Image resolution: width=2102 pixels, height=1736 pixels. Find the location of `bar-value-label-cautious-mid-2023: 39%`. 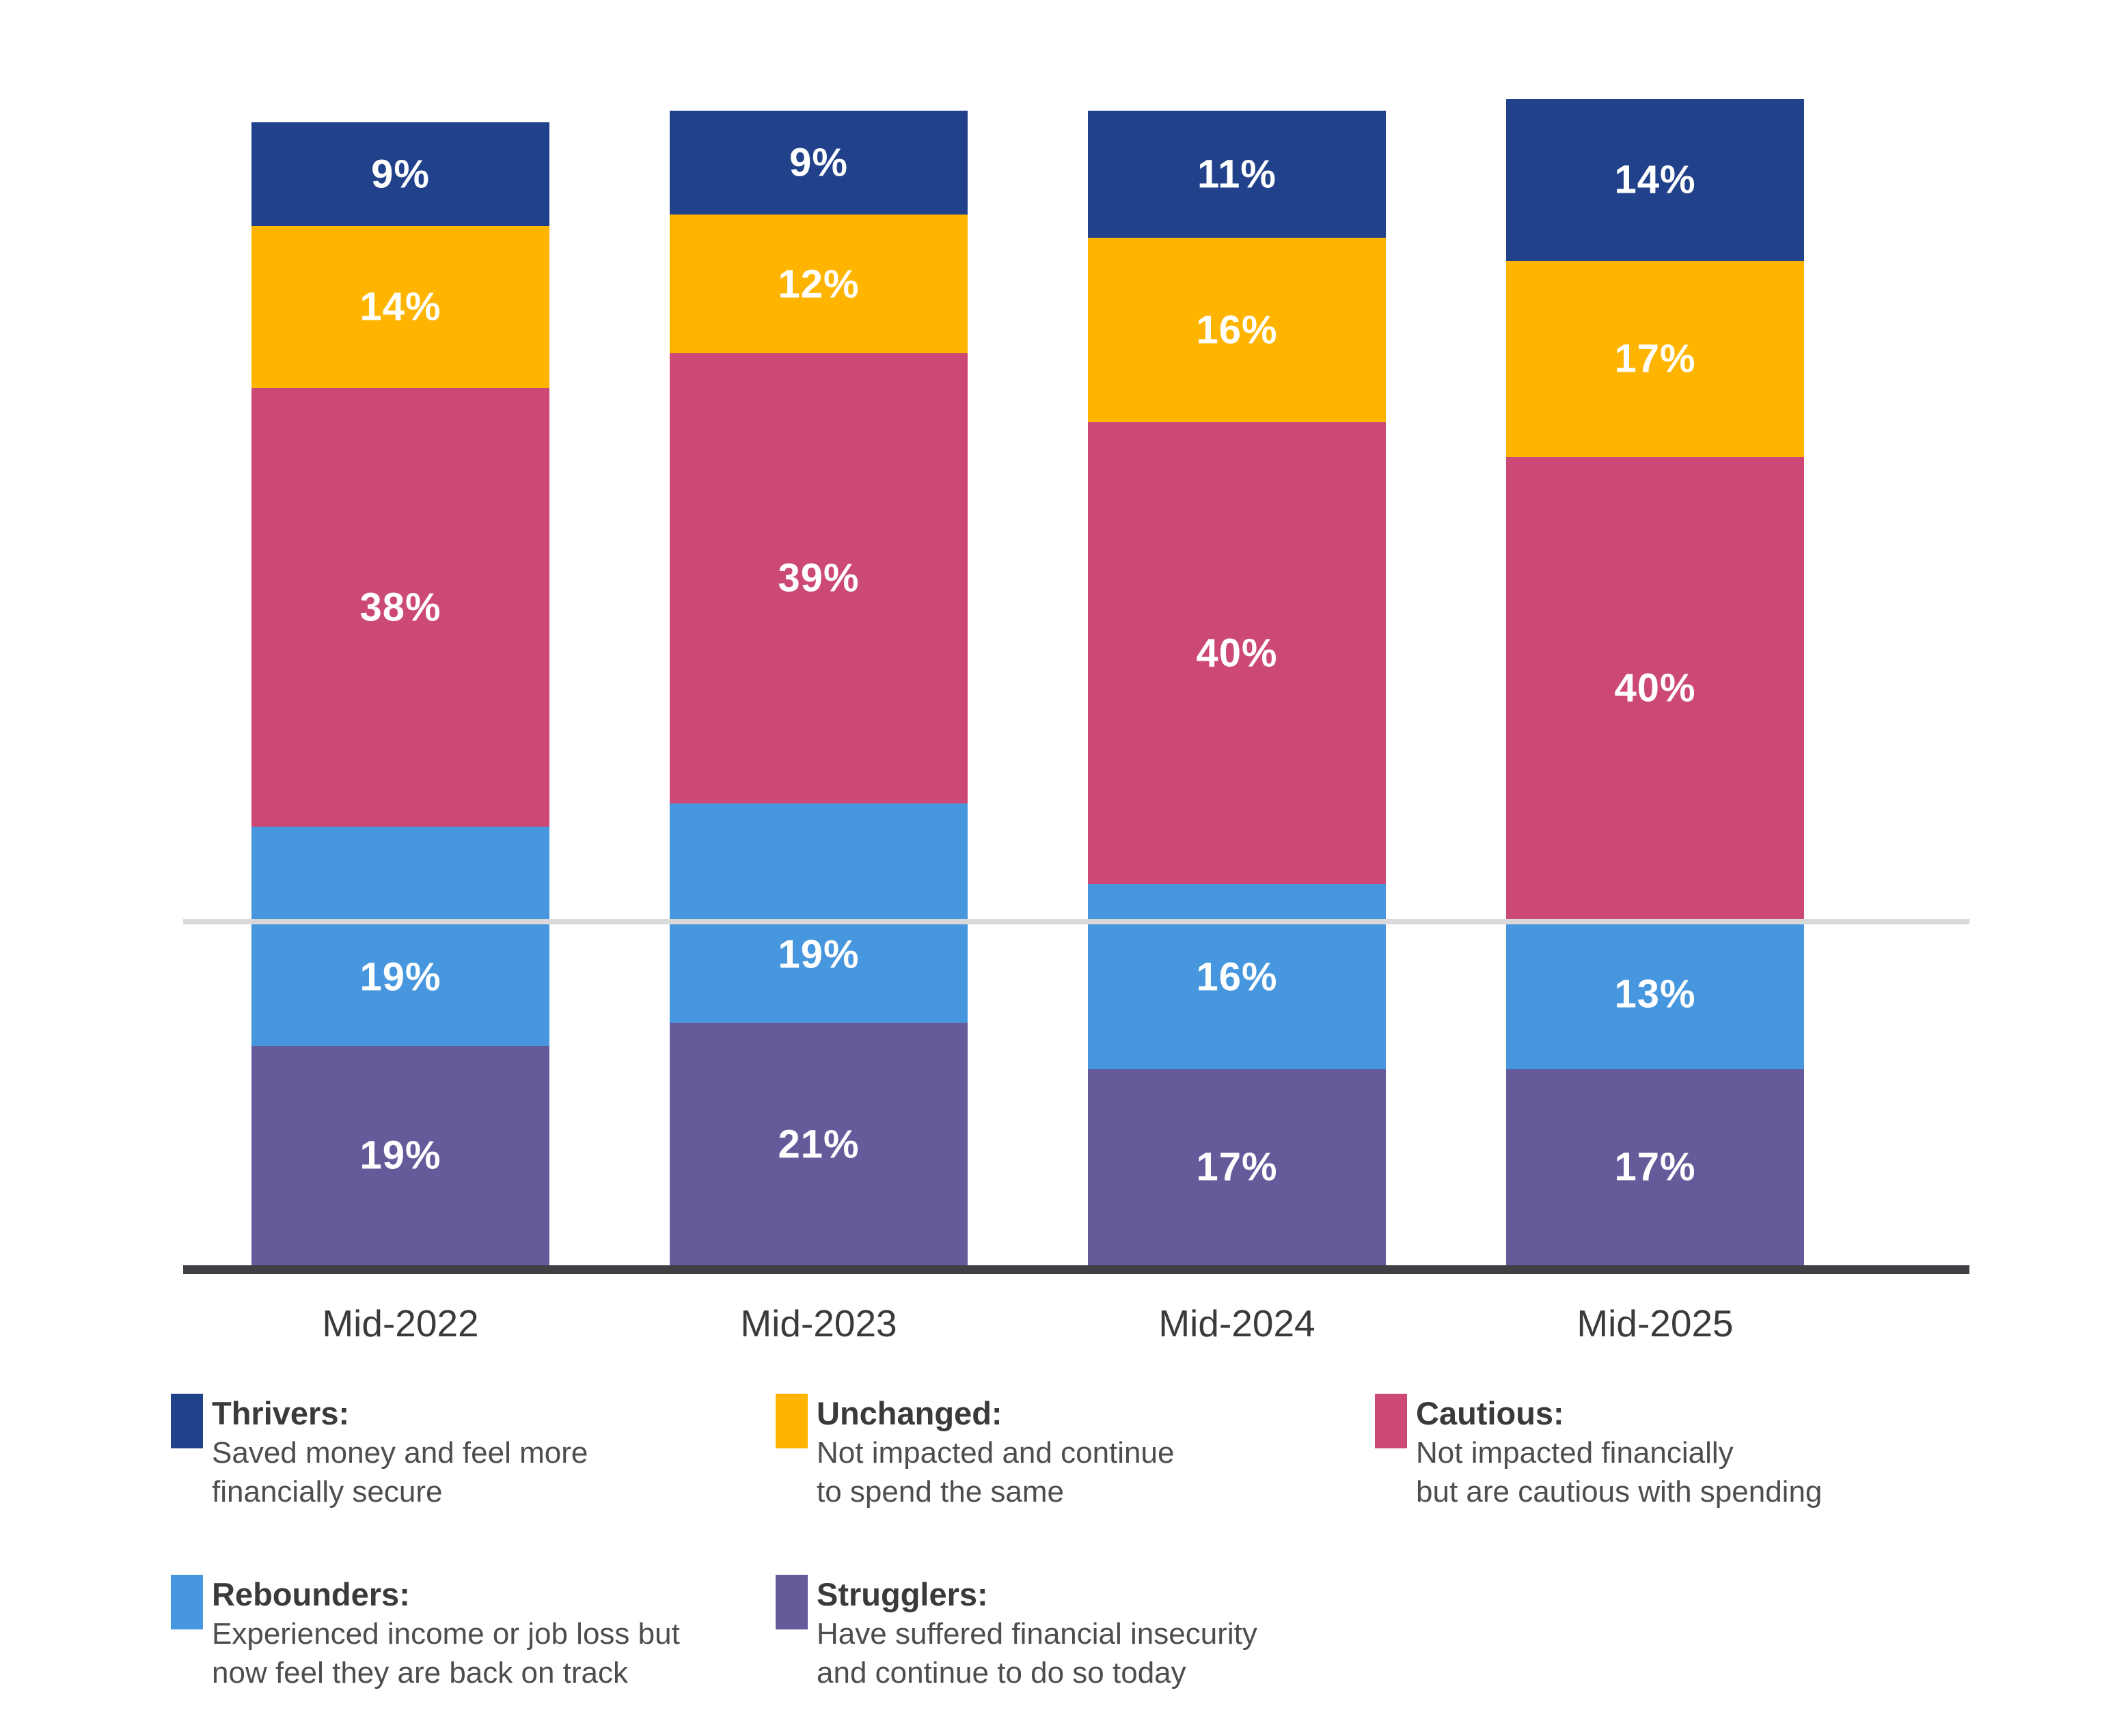

bar-value-label-cautious-mid-2023: 39% is located at coordinates (819, 578).